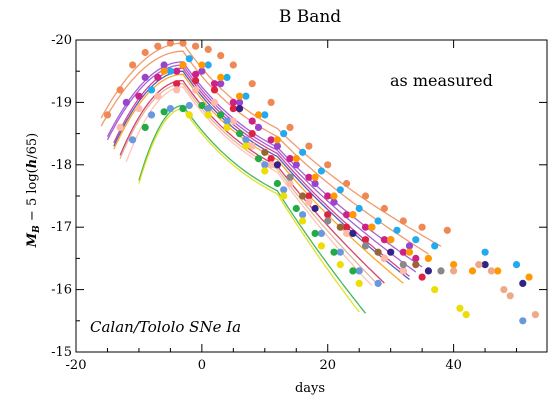  Describe the element at coordinates (32, 146) in the screenshot. I see `y-label-tail: /65)` at that location.